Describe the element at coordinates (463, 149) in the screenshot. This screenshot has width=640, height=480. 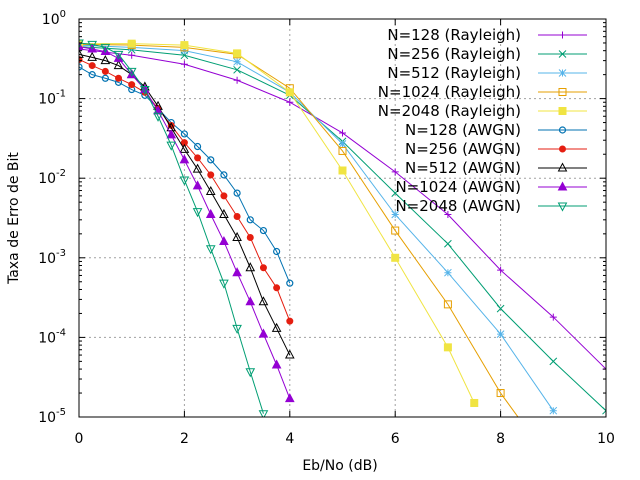
I see `legend-label: N=256 (AWGN)` at that location.